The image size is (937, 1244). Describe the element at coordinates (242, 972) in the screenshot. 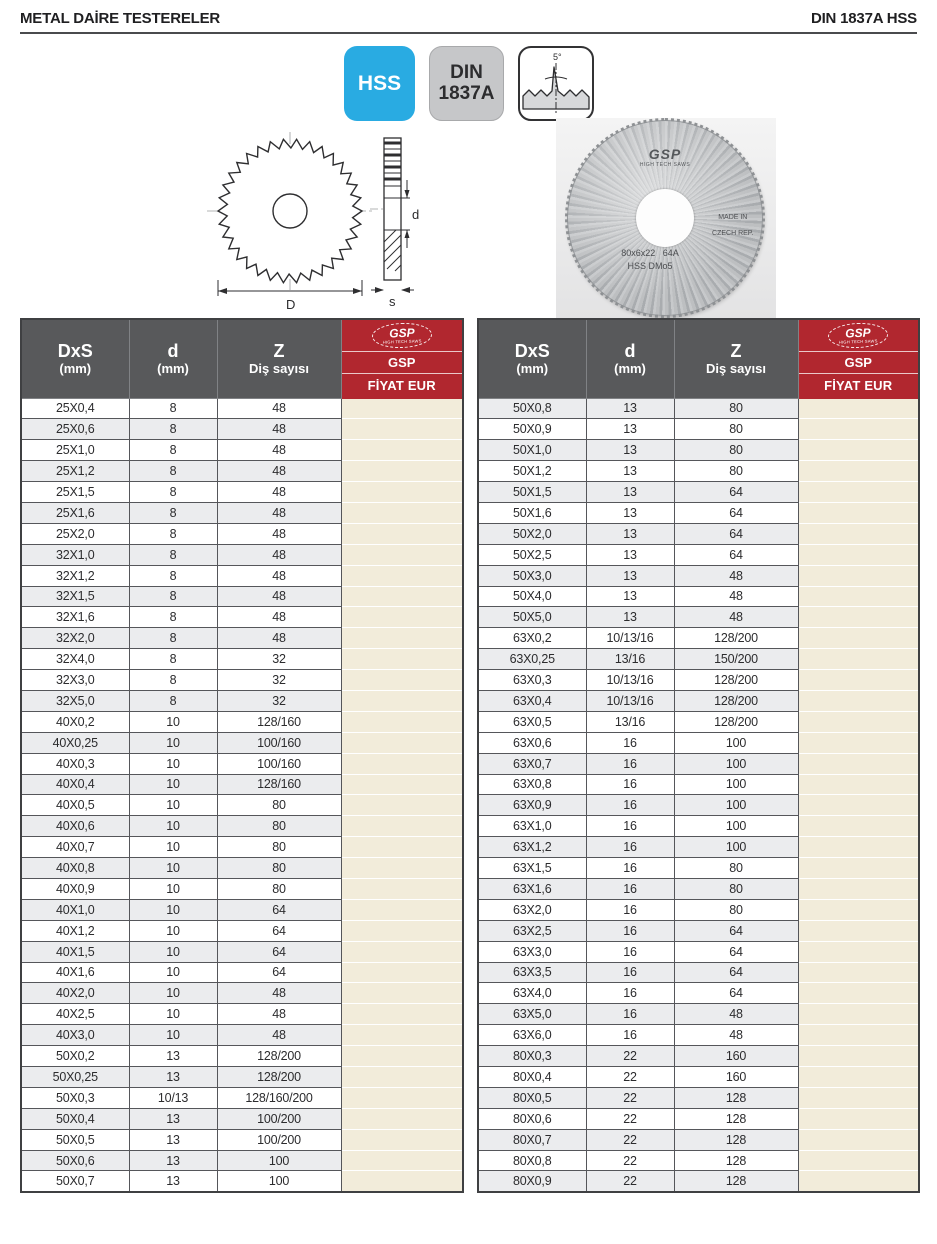

I see `table-row: 40X1,6 10 64` at that location.